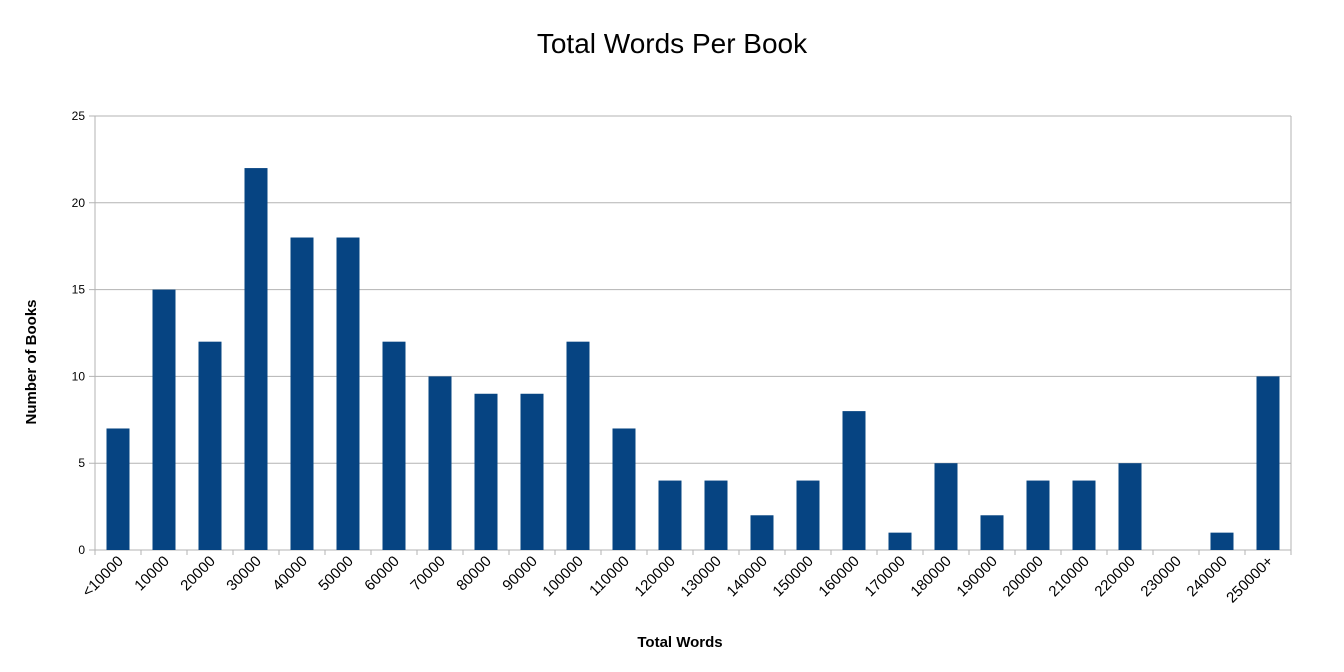 The height and width of the screenshot is (672, 1344). What do you see at coordinates (382, 574) in the screenshot?
I see `x-tick-label: 60000` at bounding box center [382, 574].